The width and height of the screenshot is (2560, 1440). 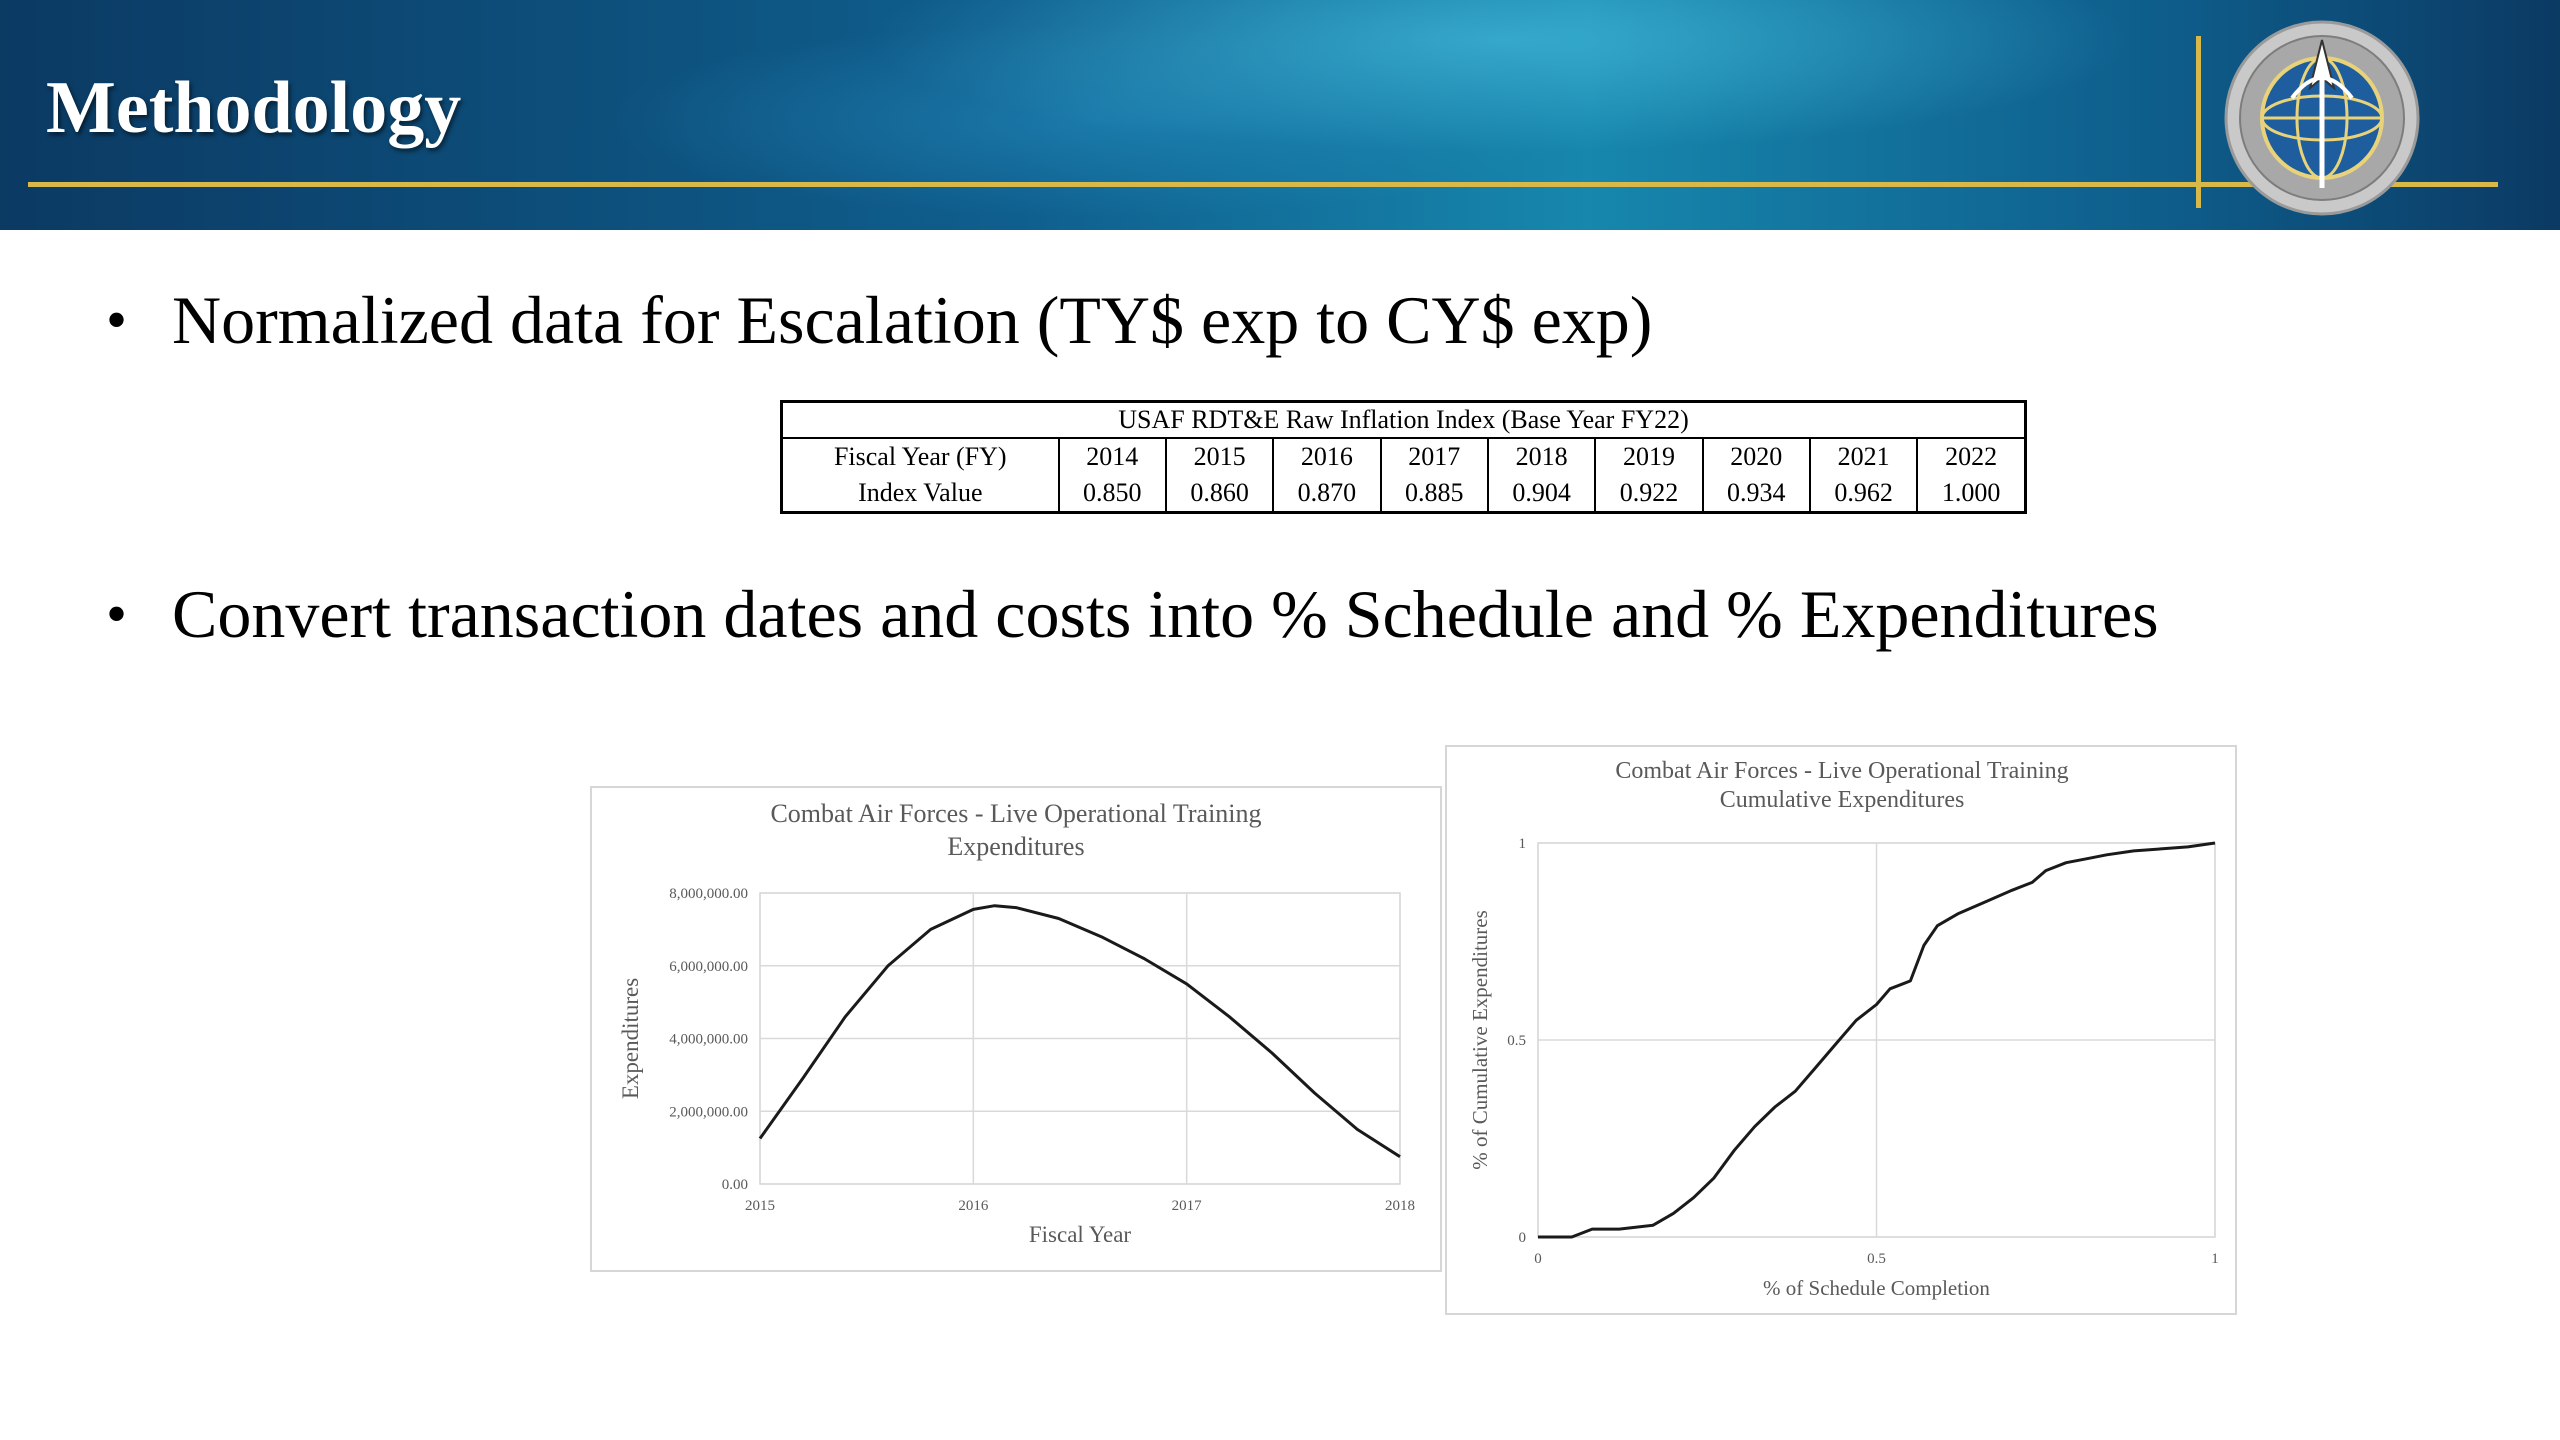 I want to click on year-cell: 2019, so click(x=1649, y=456).